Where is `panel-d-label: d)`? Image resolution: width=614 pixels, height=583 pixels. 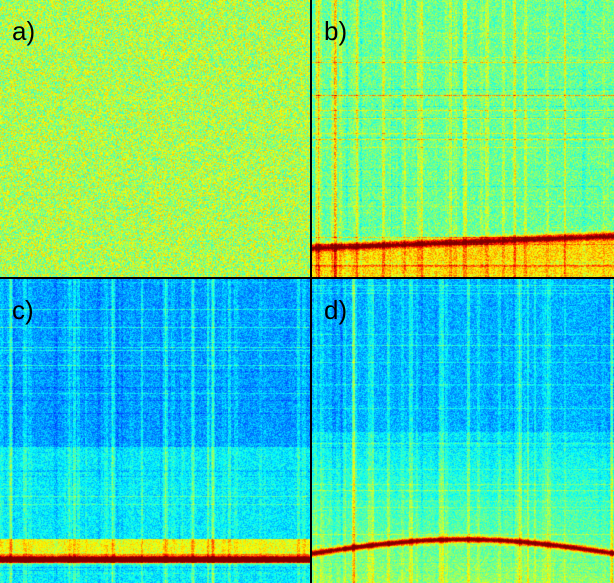 panel-d-label: d) is located at coordinates (336, 310).